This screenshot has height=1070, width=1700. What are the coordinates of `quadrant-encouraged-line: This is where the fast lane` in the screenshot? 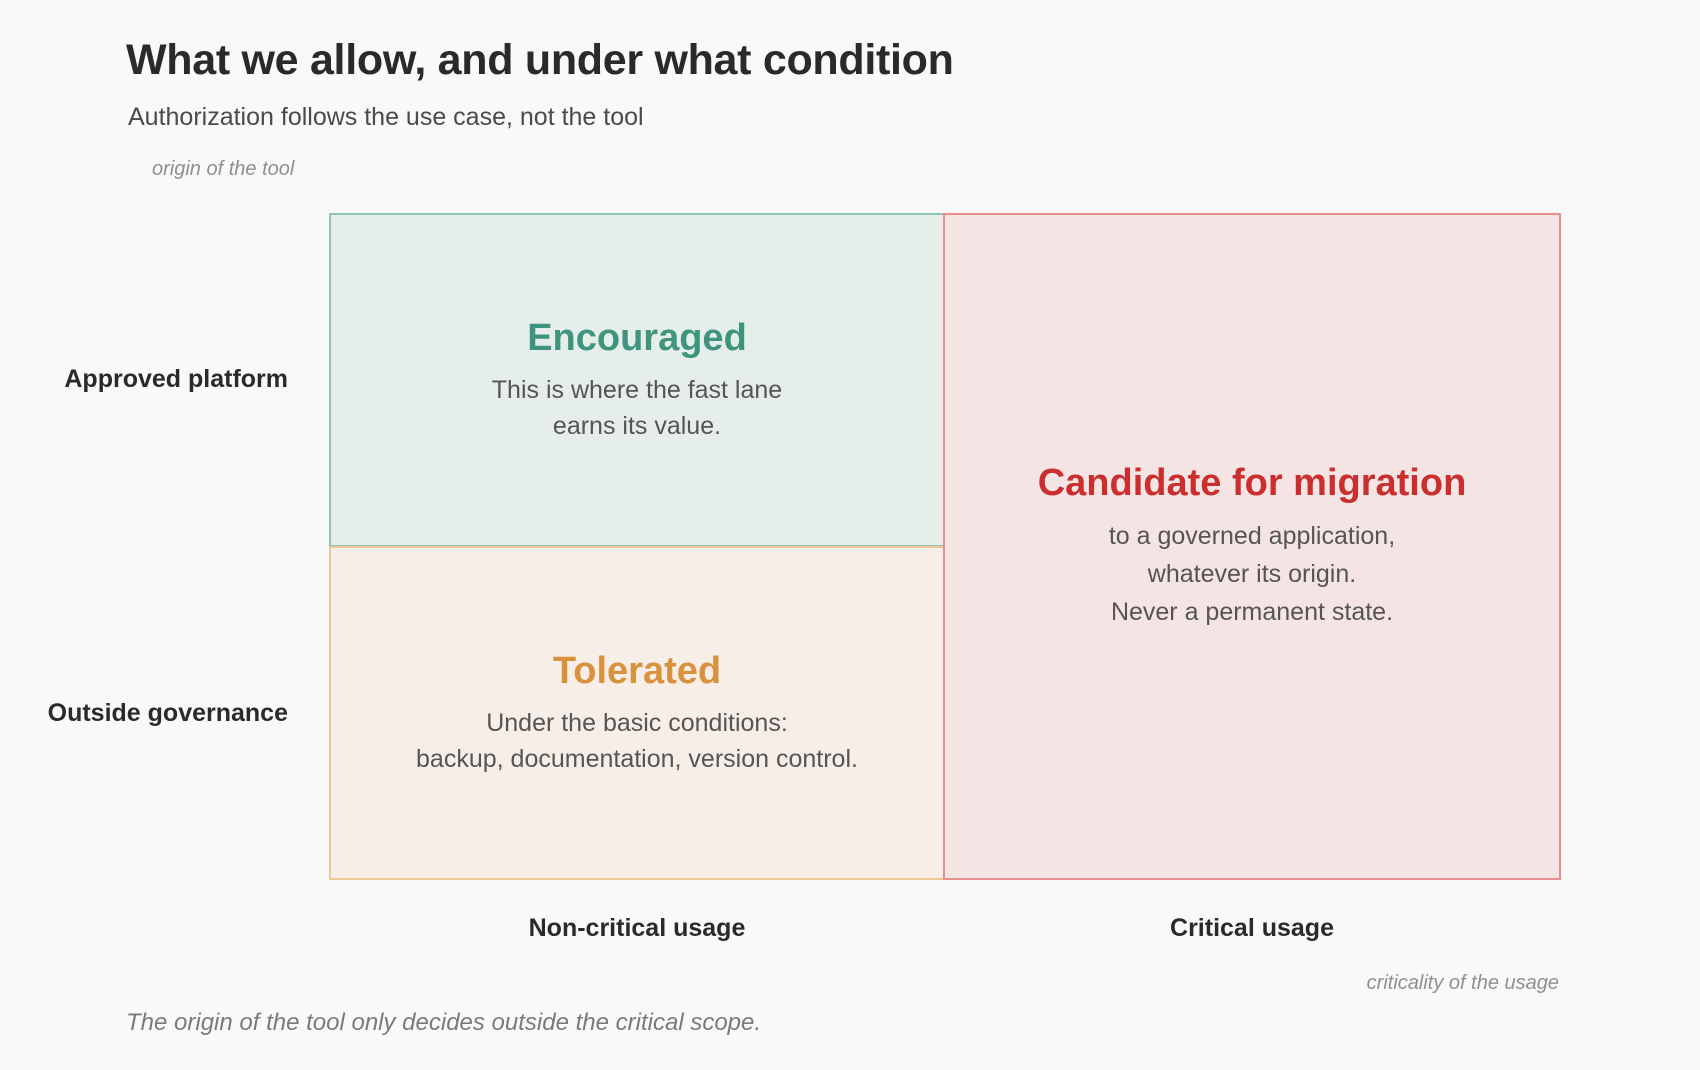 It's located at (637, 389).